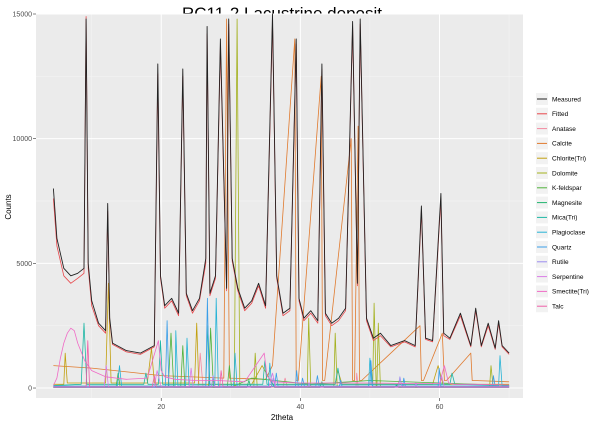  I want to click on legend-label: Rutile, so click(560, 262).